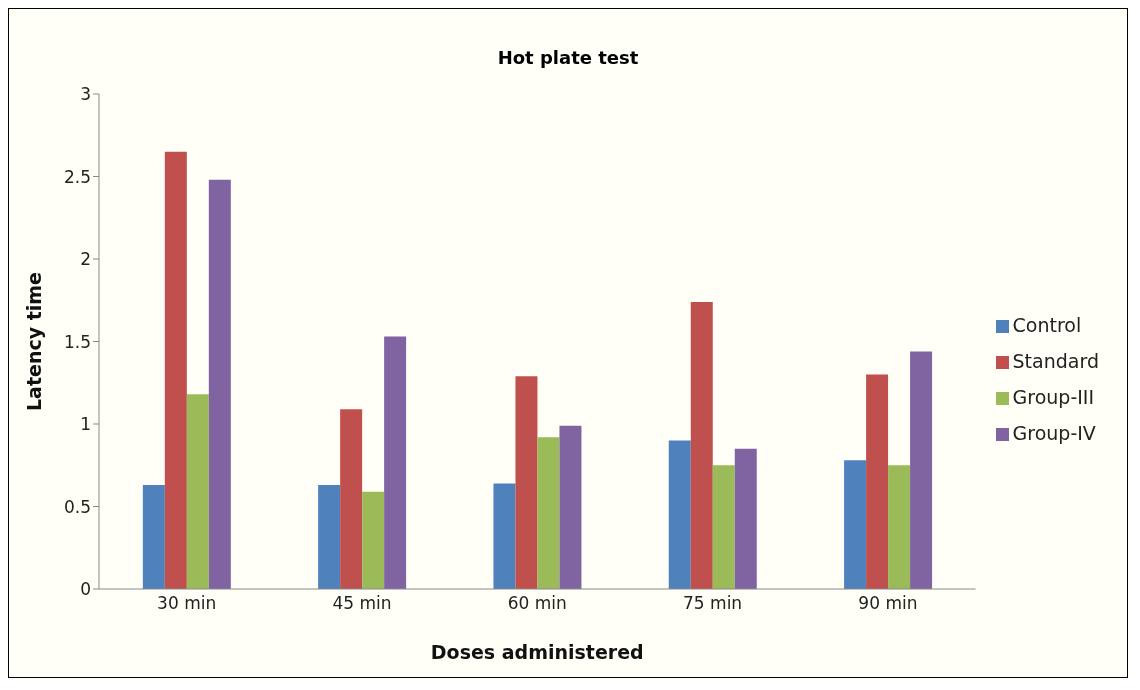 Image resolution: width=1140 pixels, height=690 pixels. What do you see at coordinates (33, 341) in the screenshot?
I see `y-axis-title: Latency time` at bounding box center [33, 341].